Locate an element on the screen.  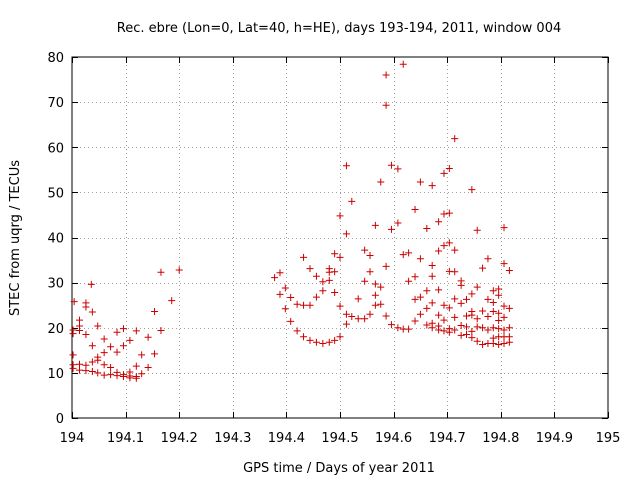
y-tick-label: 40 is located at coordinates (55, 239).